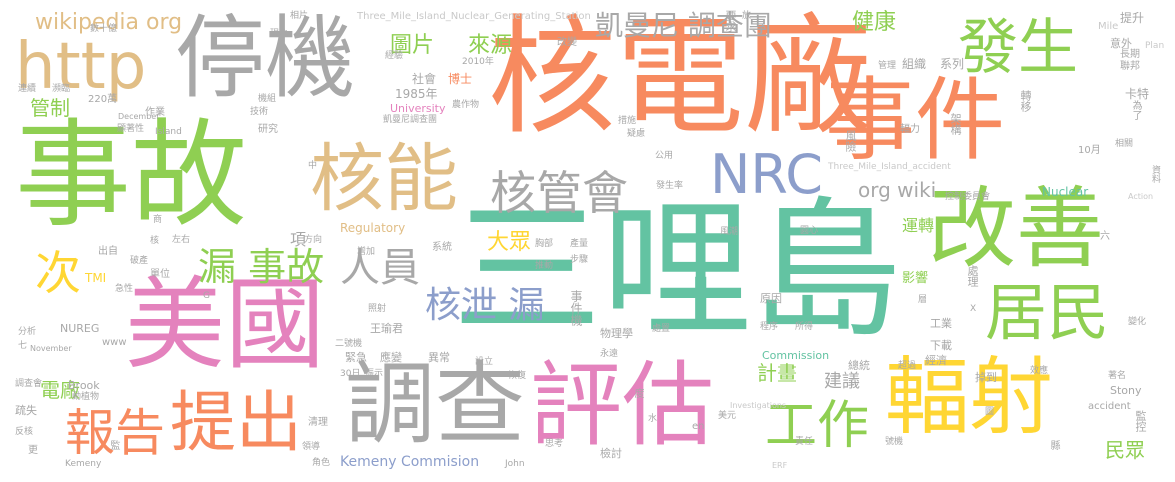 This screenshot has height=482, width=1175. Describe the element at coordinates (850, 141) in the screenshot. I see `word-fengxian: 風險` at that location.